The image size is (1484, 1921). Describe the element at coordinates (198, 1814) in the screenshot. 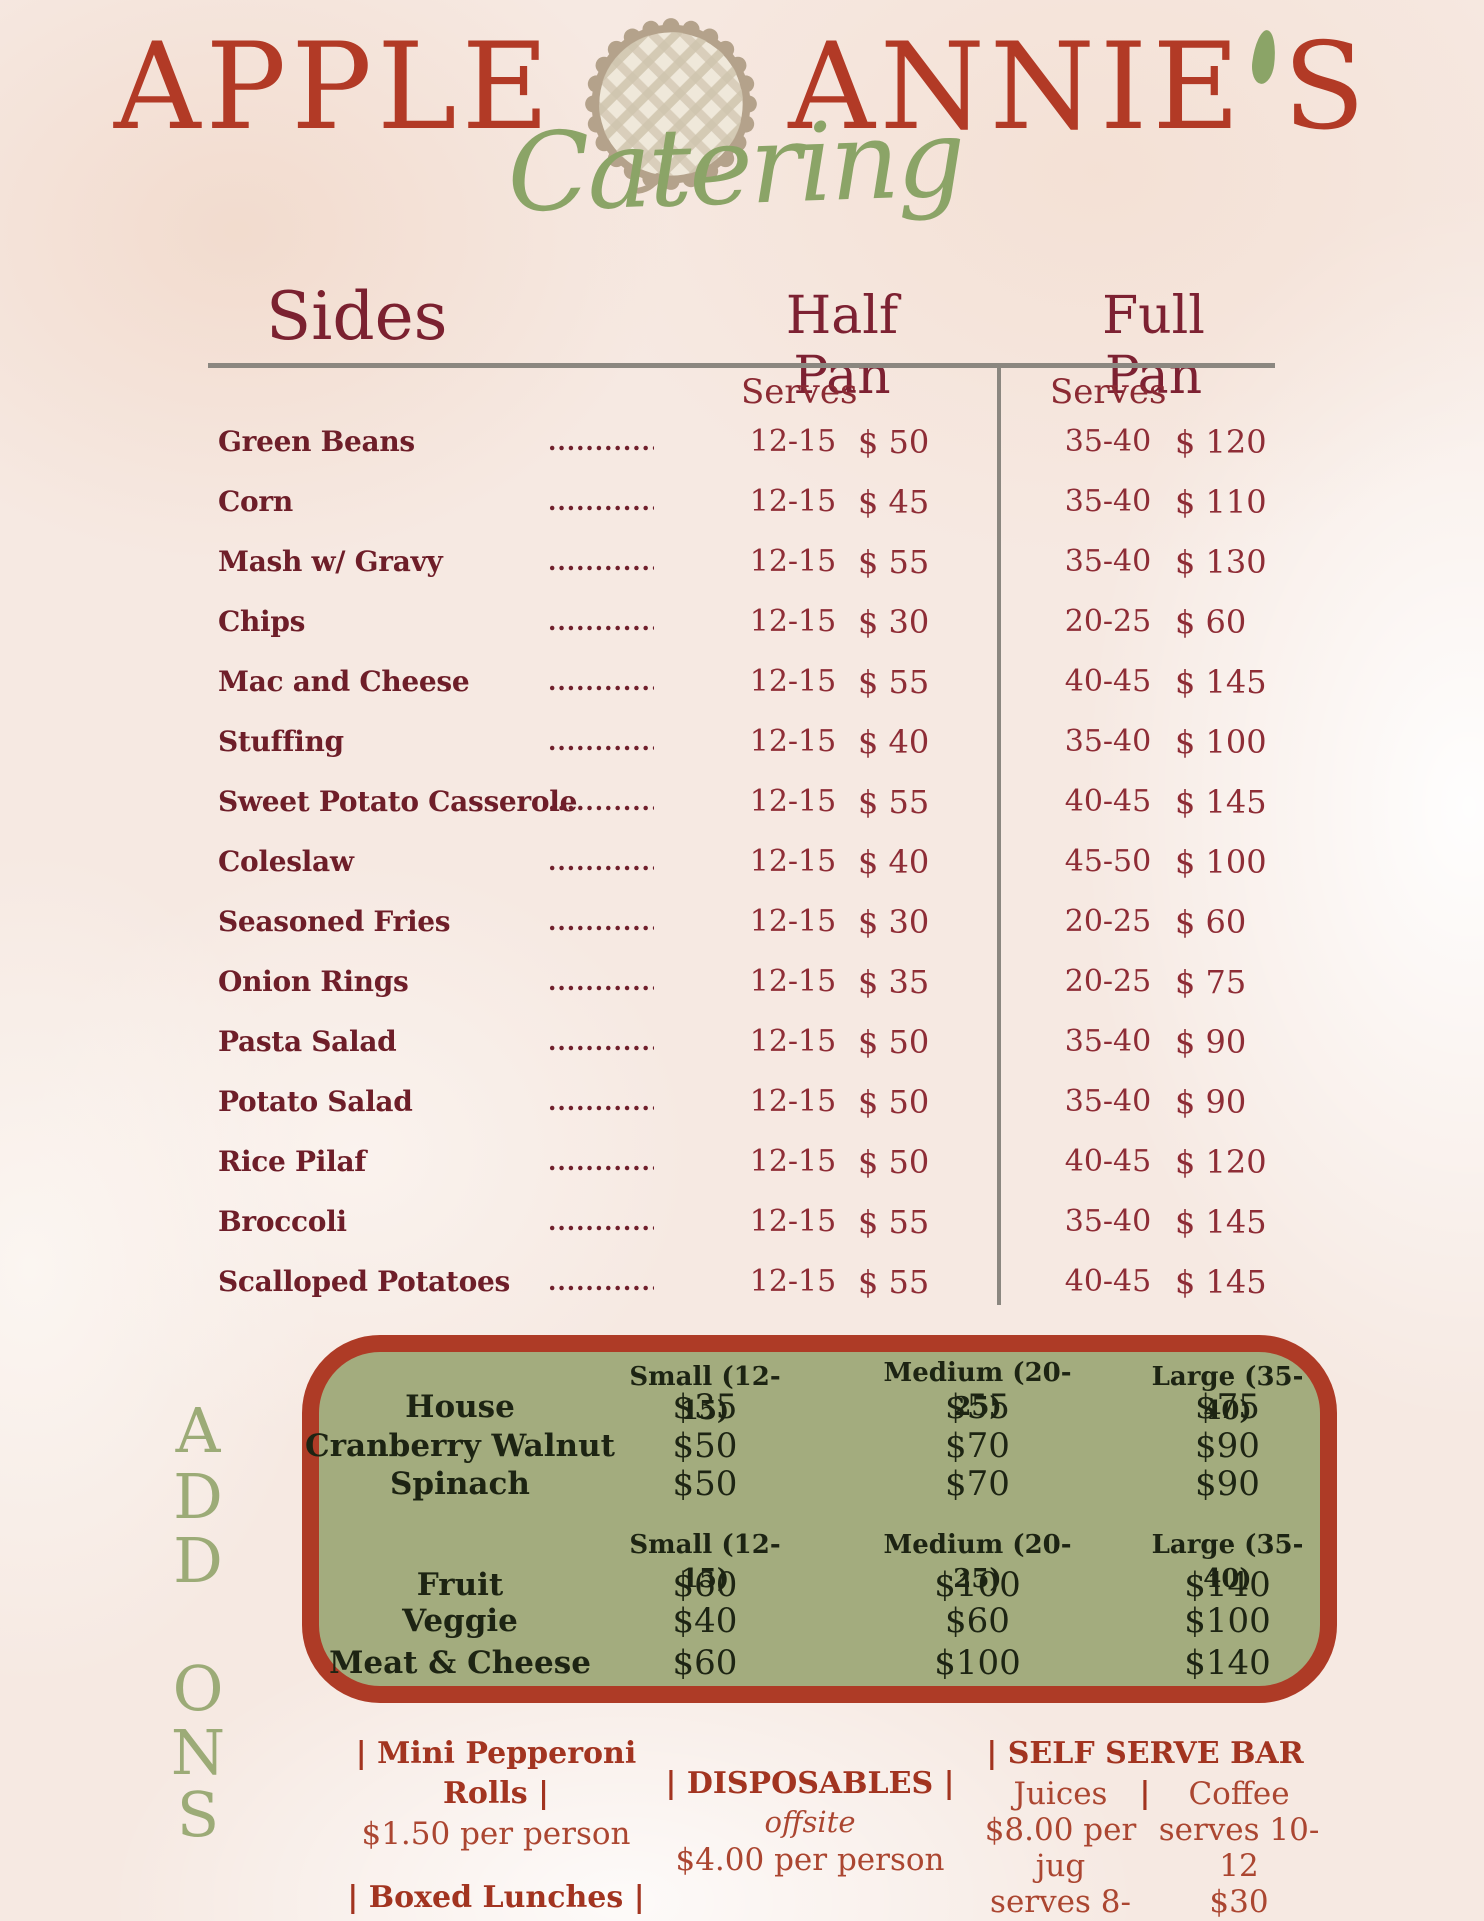

I see `addons-vertical-letter: S` at that location.